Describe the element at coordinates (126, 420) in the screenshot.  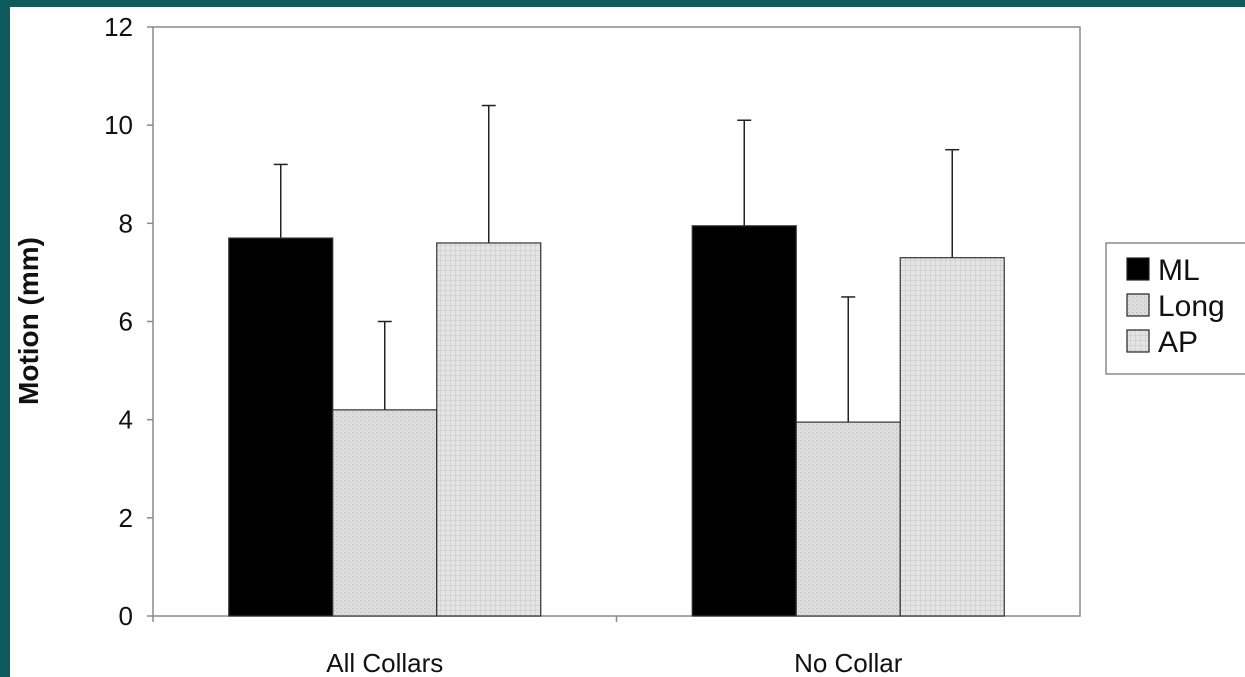
I see `y-tick-label: 4` at that location.